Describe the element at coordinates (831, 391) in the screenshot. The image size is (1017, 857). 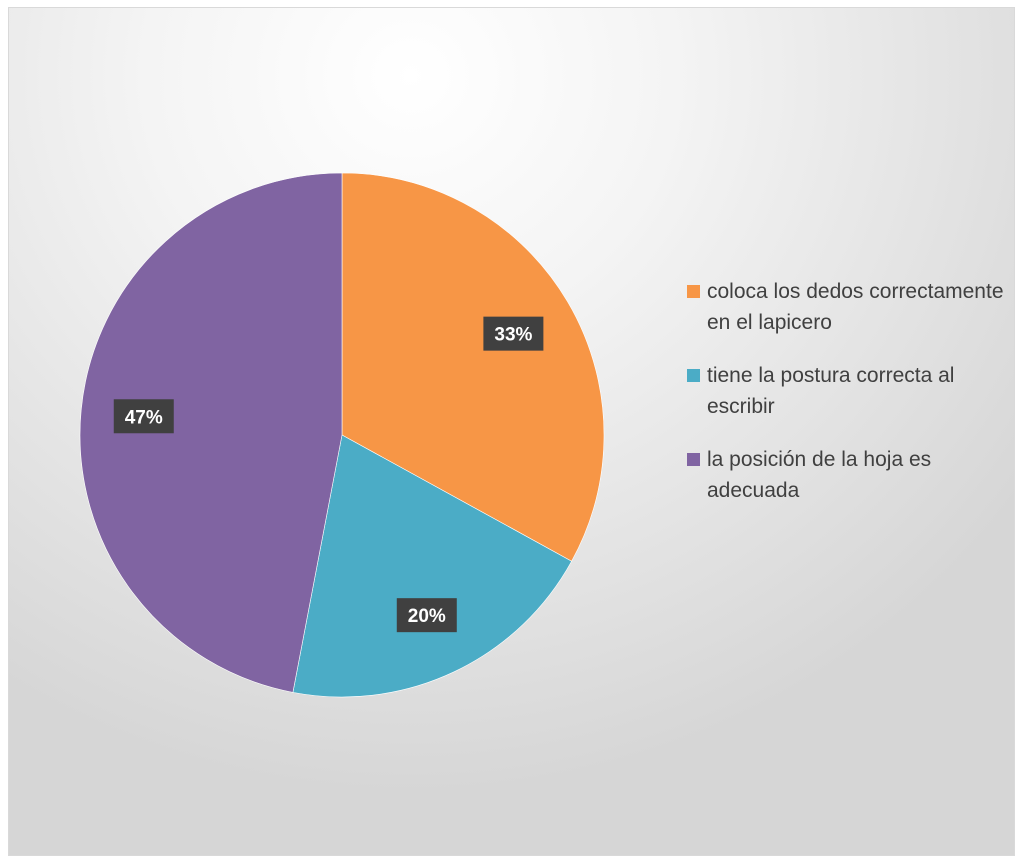
I see `legend-label-1: tiene la postura correcta al escribir` at that location.